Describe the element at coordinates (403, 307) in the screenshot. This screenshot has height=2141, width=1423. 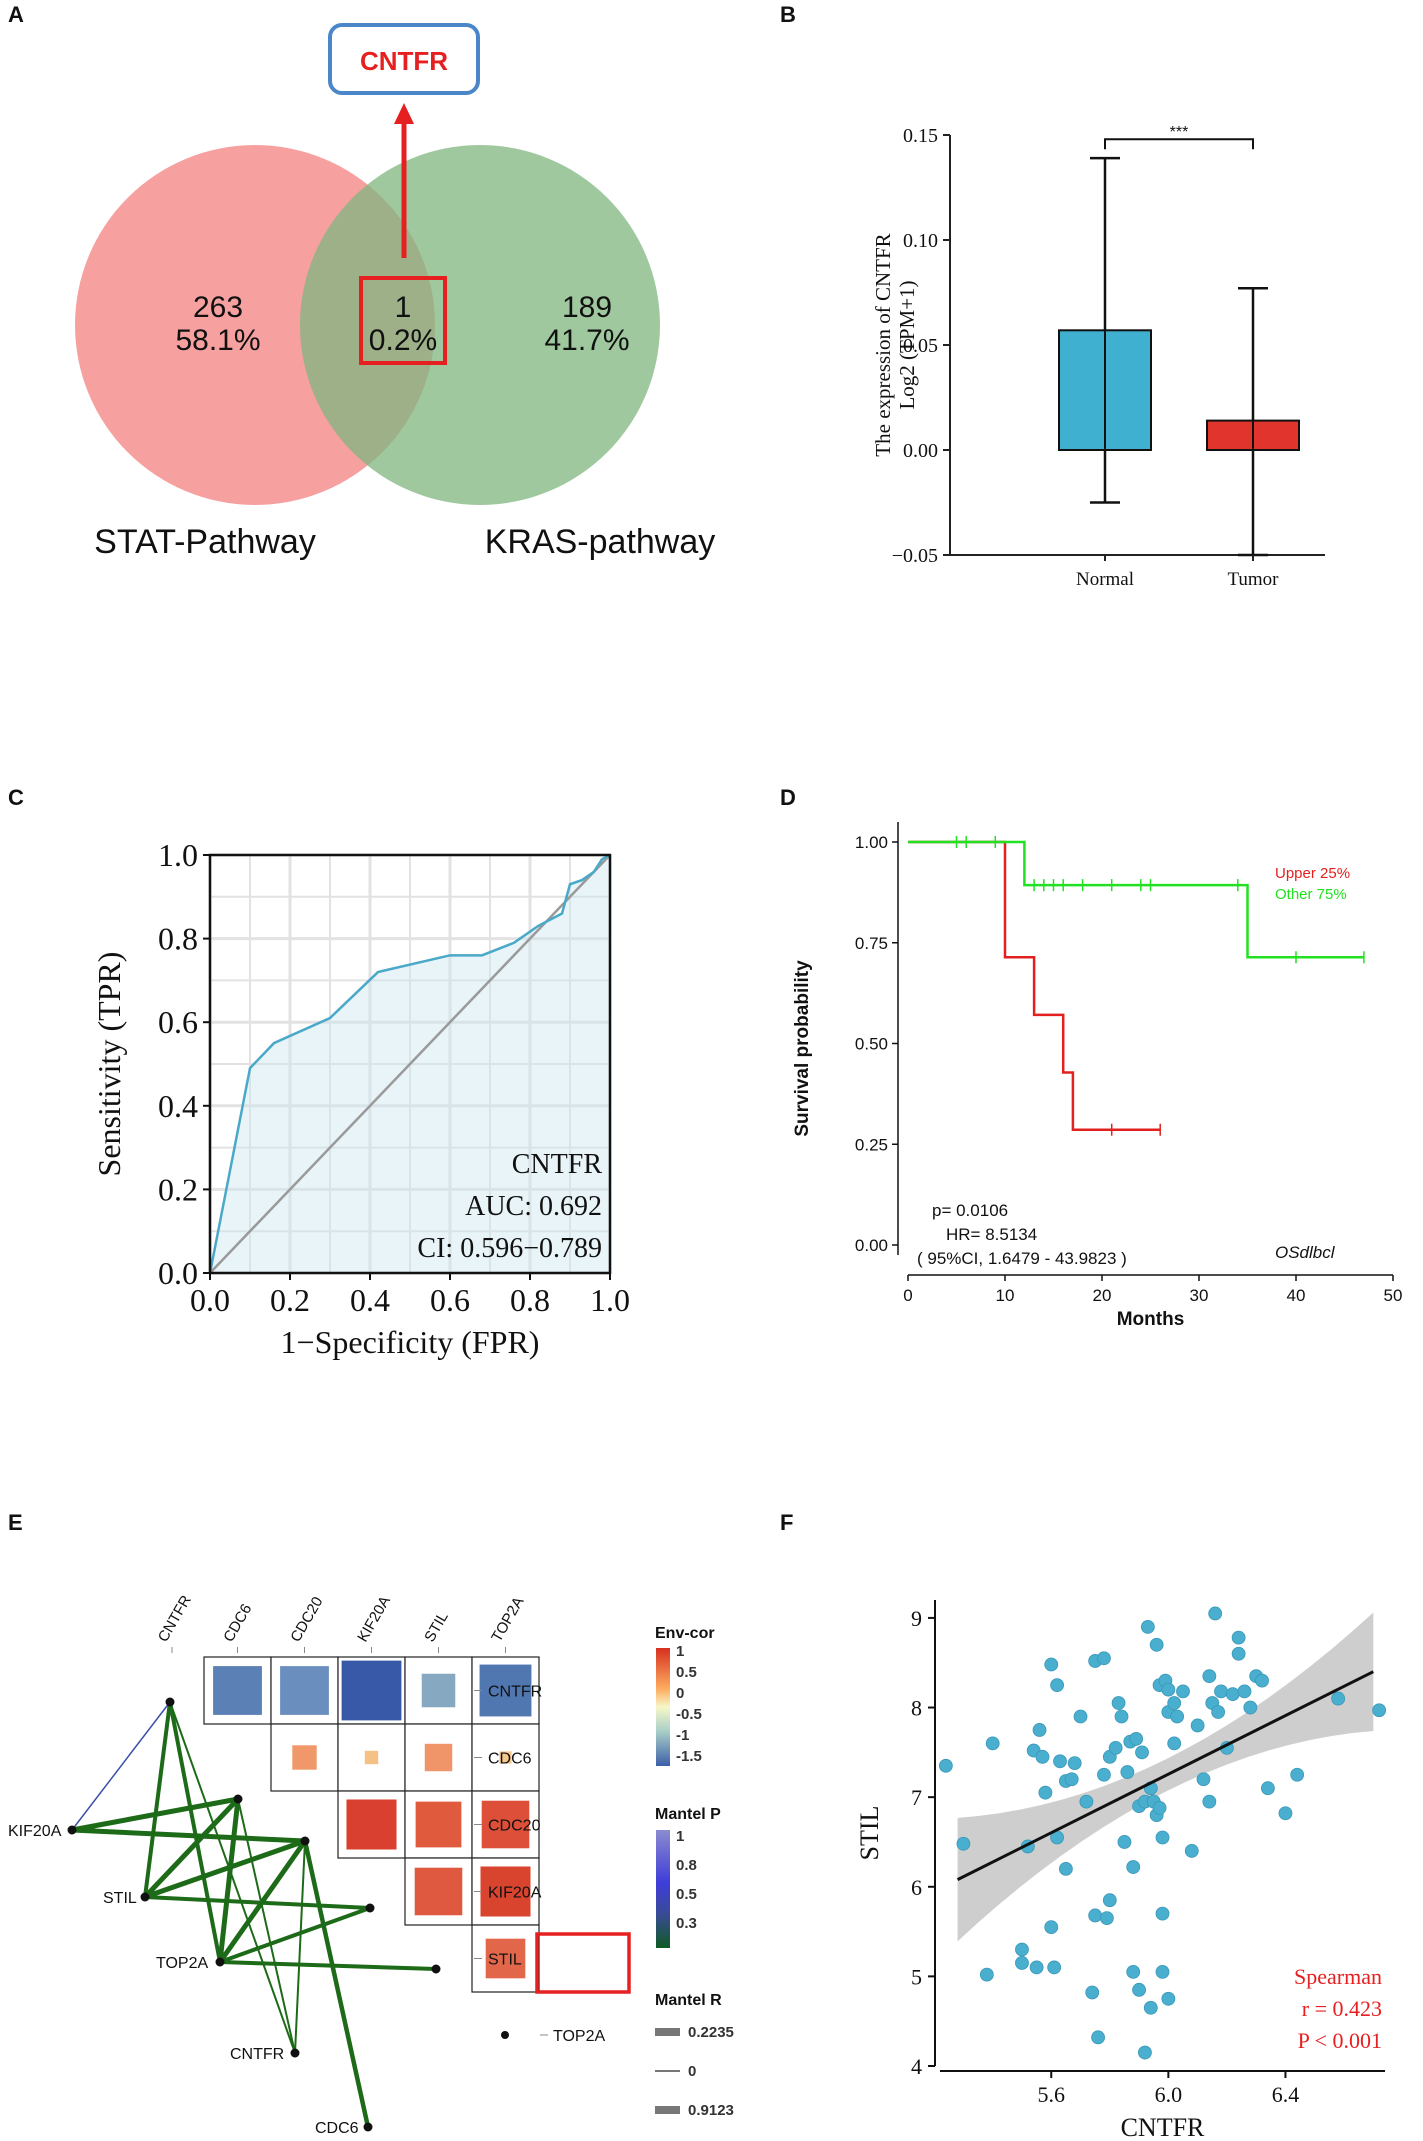
I see `venn-intersection-count: 1` at that location.